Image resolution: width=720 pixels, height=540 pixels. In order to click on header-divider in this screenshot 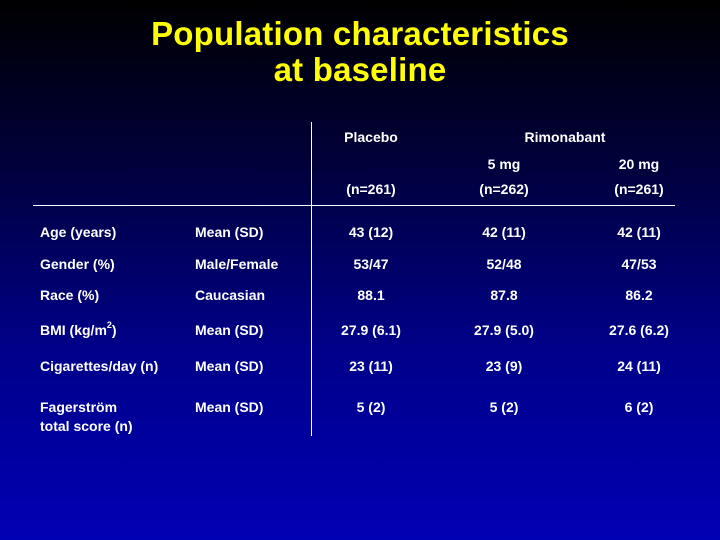, I will do `click(354, 205)`.